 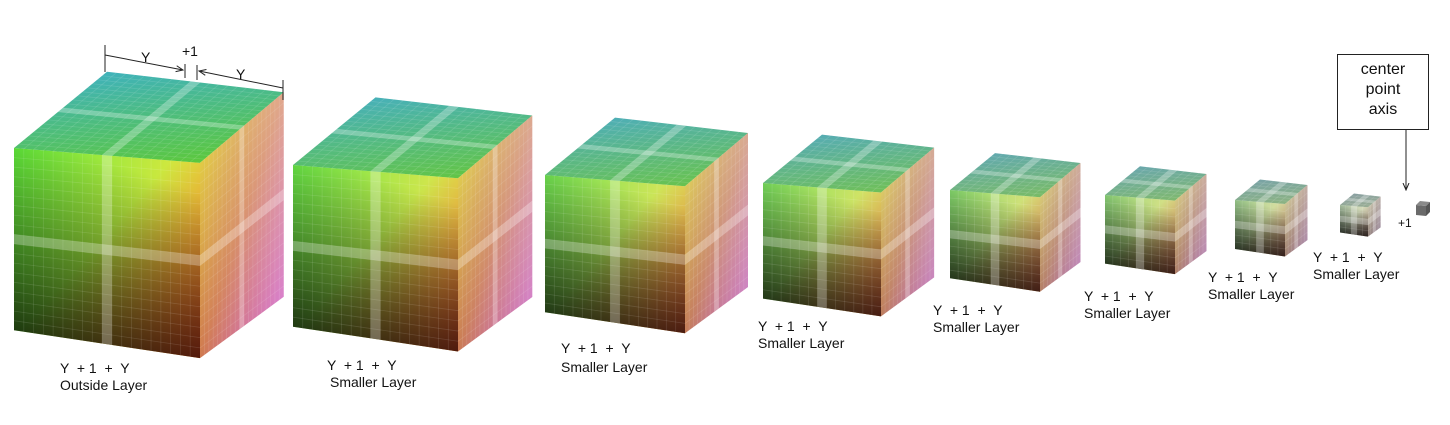 I want to click on cube-front-face, so click(x=107, y=253).